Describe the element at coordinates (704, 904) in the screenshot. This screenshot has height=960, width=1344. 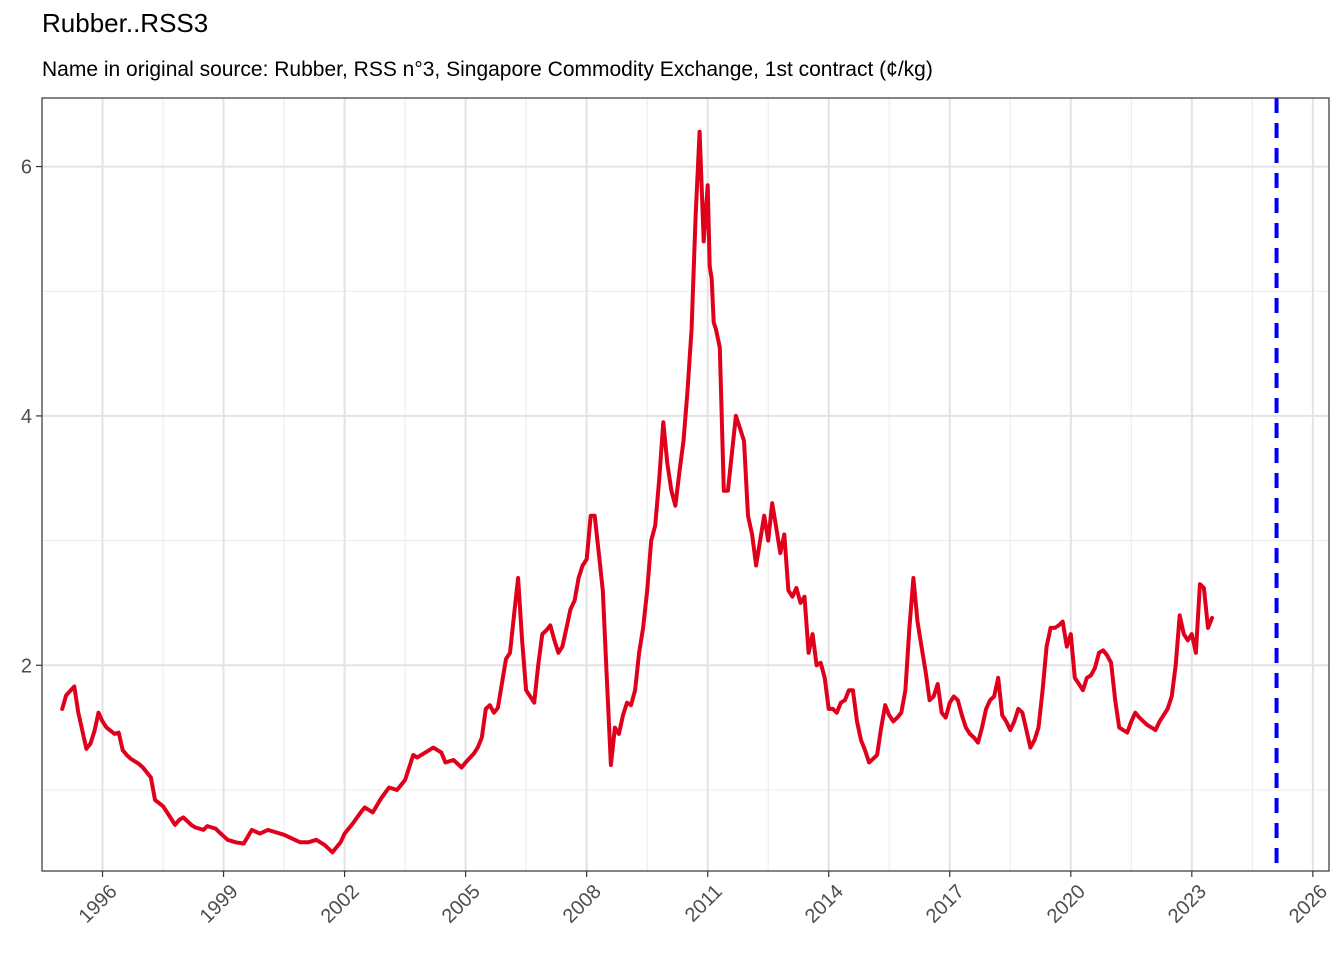
I see `x-tick-label: 2011` at that location.